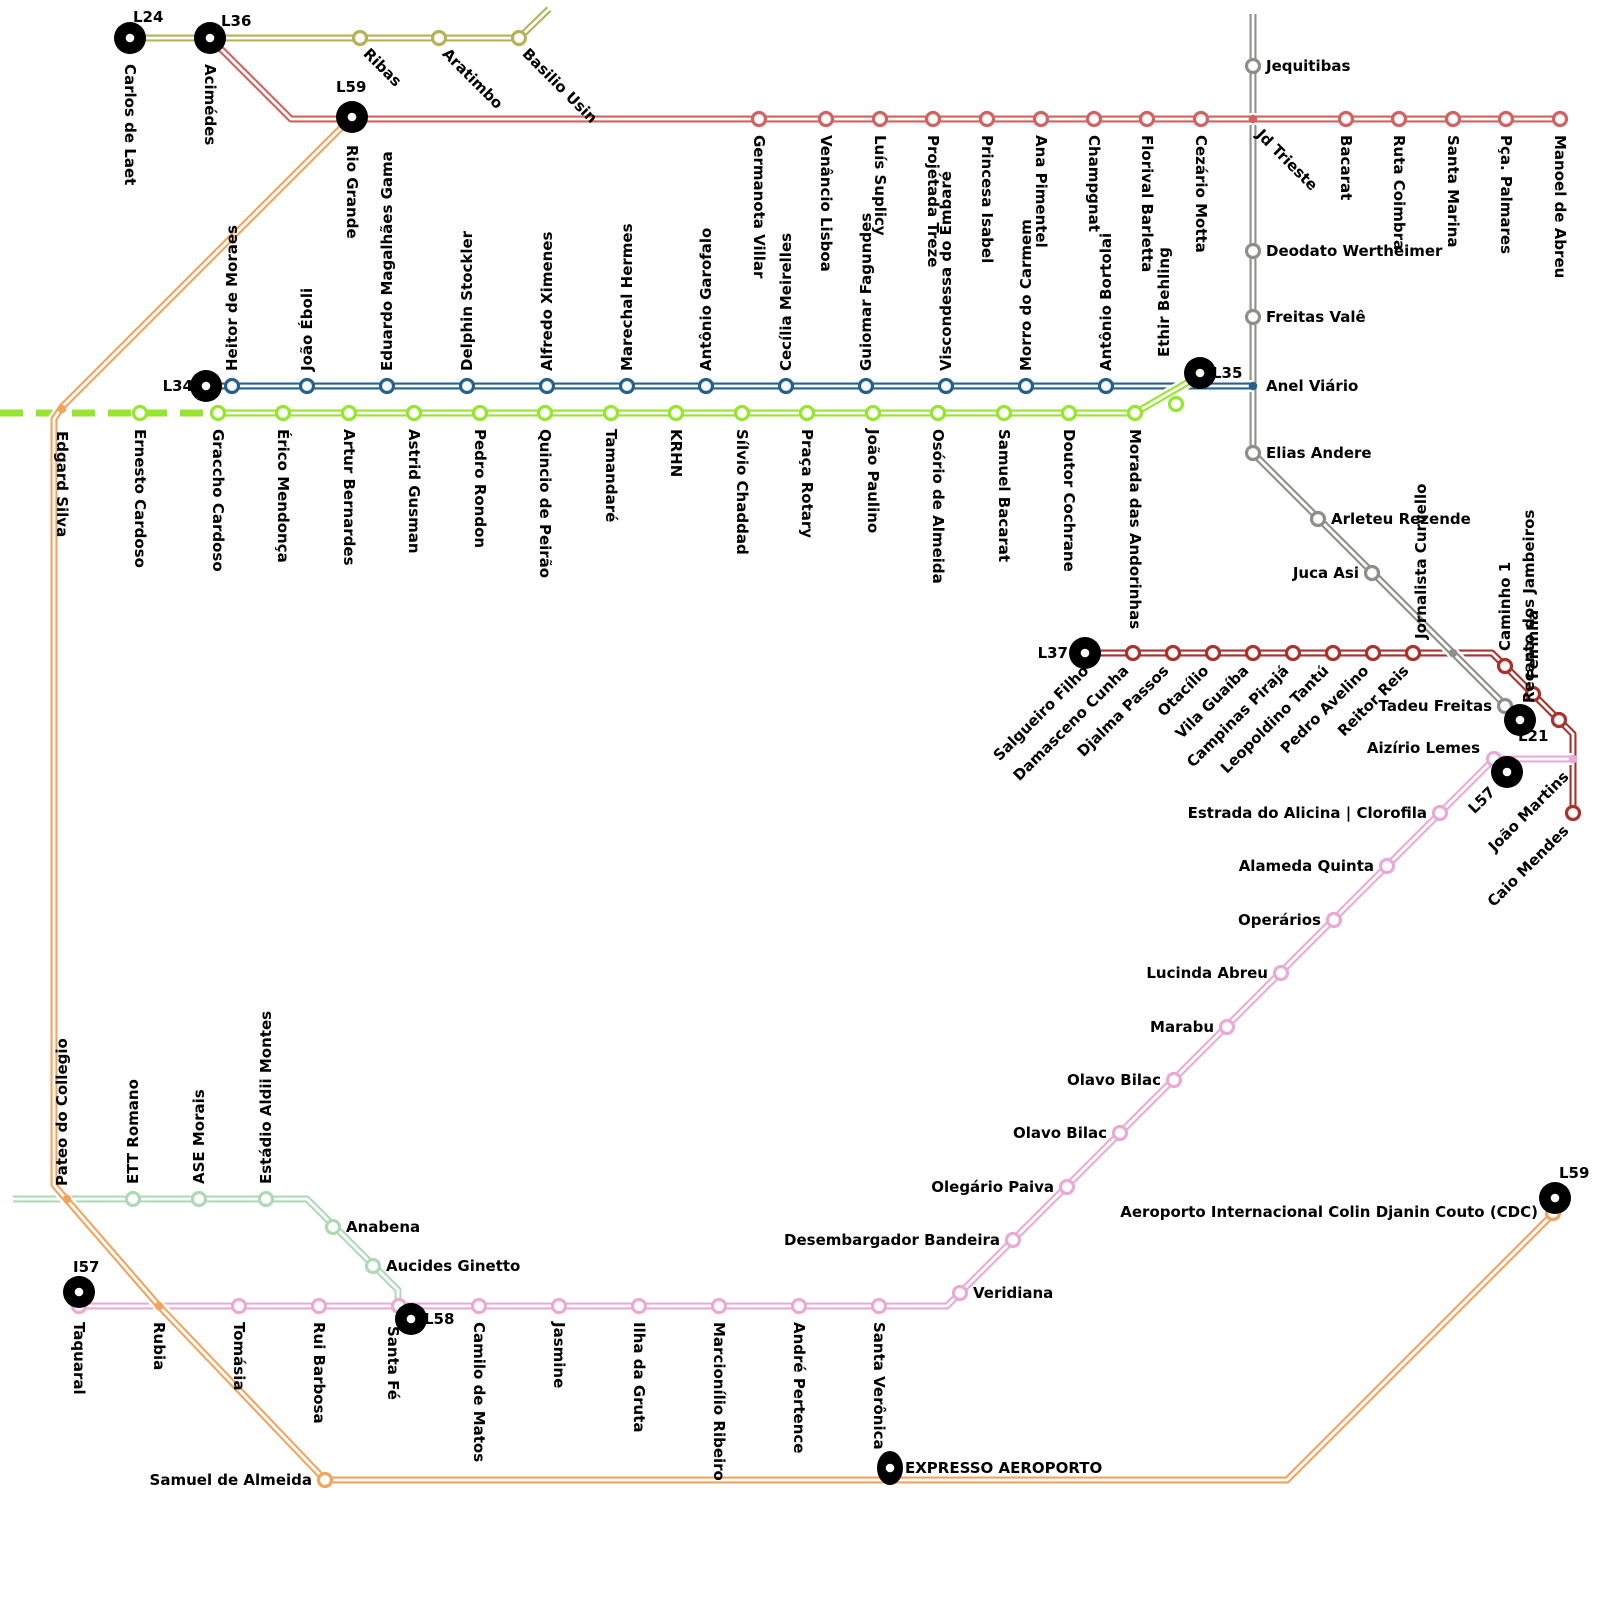  Describe the element at coordinates (1526, 724) in the screenshot. I see `hub-l21: L21` at that location.